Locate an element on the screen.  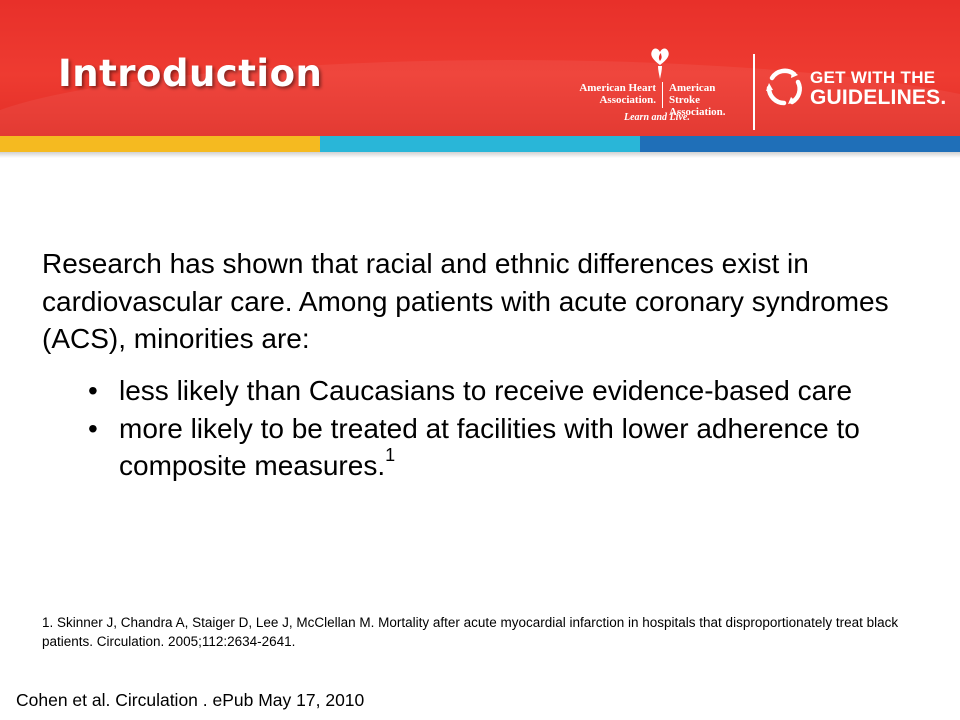
aha-name: American Heart Association. is located at coordinates (614, 94).